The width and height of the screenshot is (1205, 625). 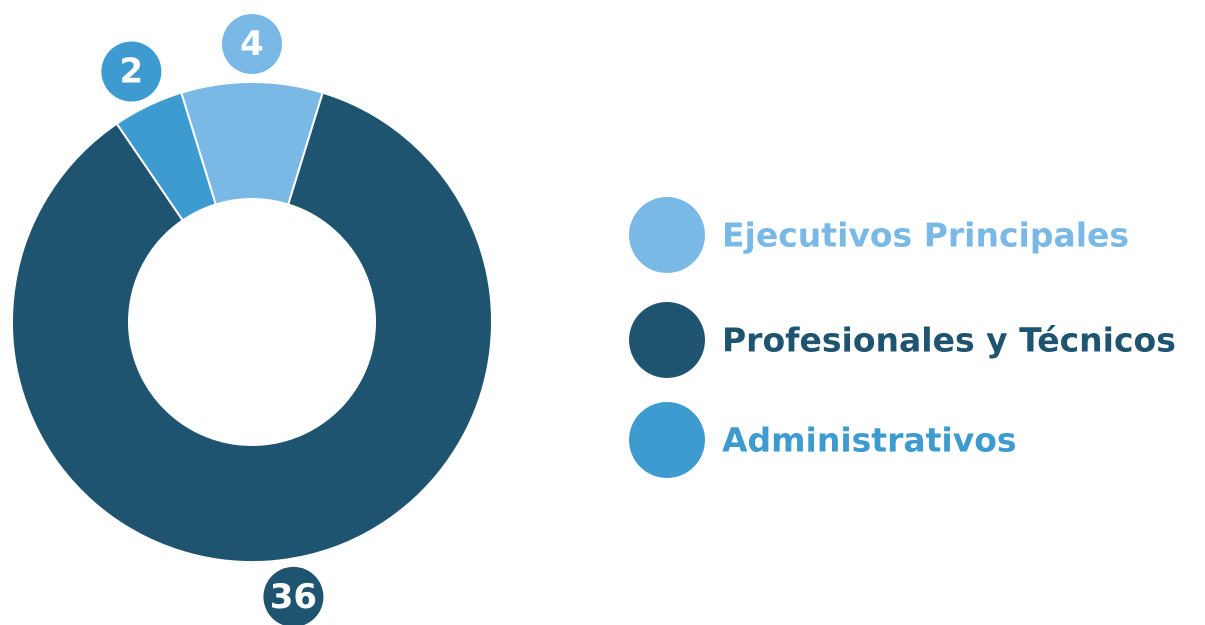 What do you see at coordinates (949, 340) in the screenshot?
I see `legend-label: Profesionales y Técnicos` at bounding box center [949, 340].